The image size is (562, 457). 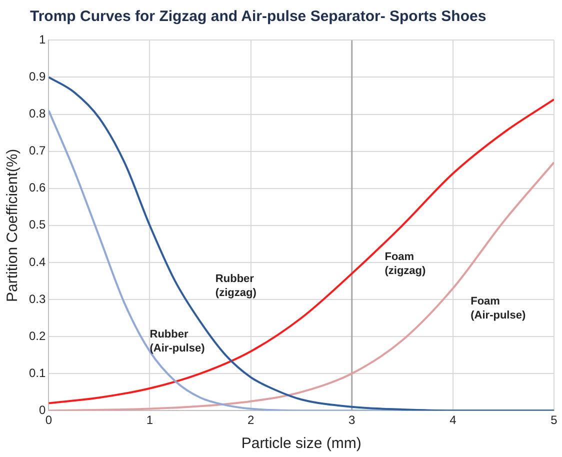 I want to click on series-label: Rubber (Air-pulse), so click(x=178, y=341).